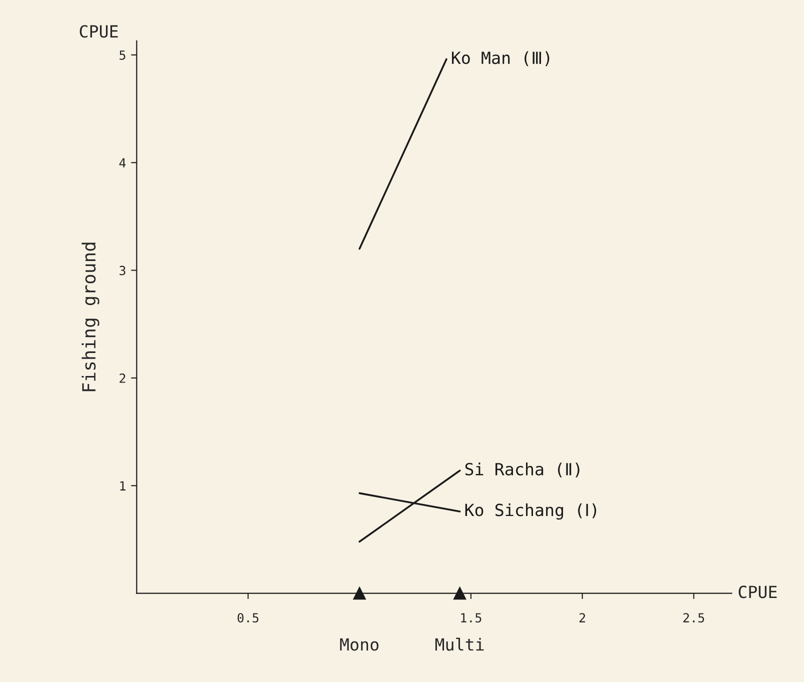 This screenshot has height=682, width=804. What do you see at coordinates (459, 644) in the screenshot?
I see `text: Multi` at bounding box center [459, 644].